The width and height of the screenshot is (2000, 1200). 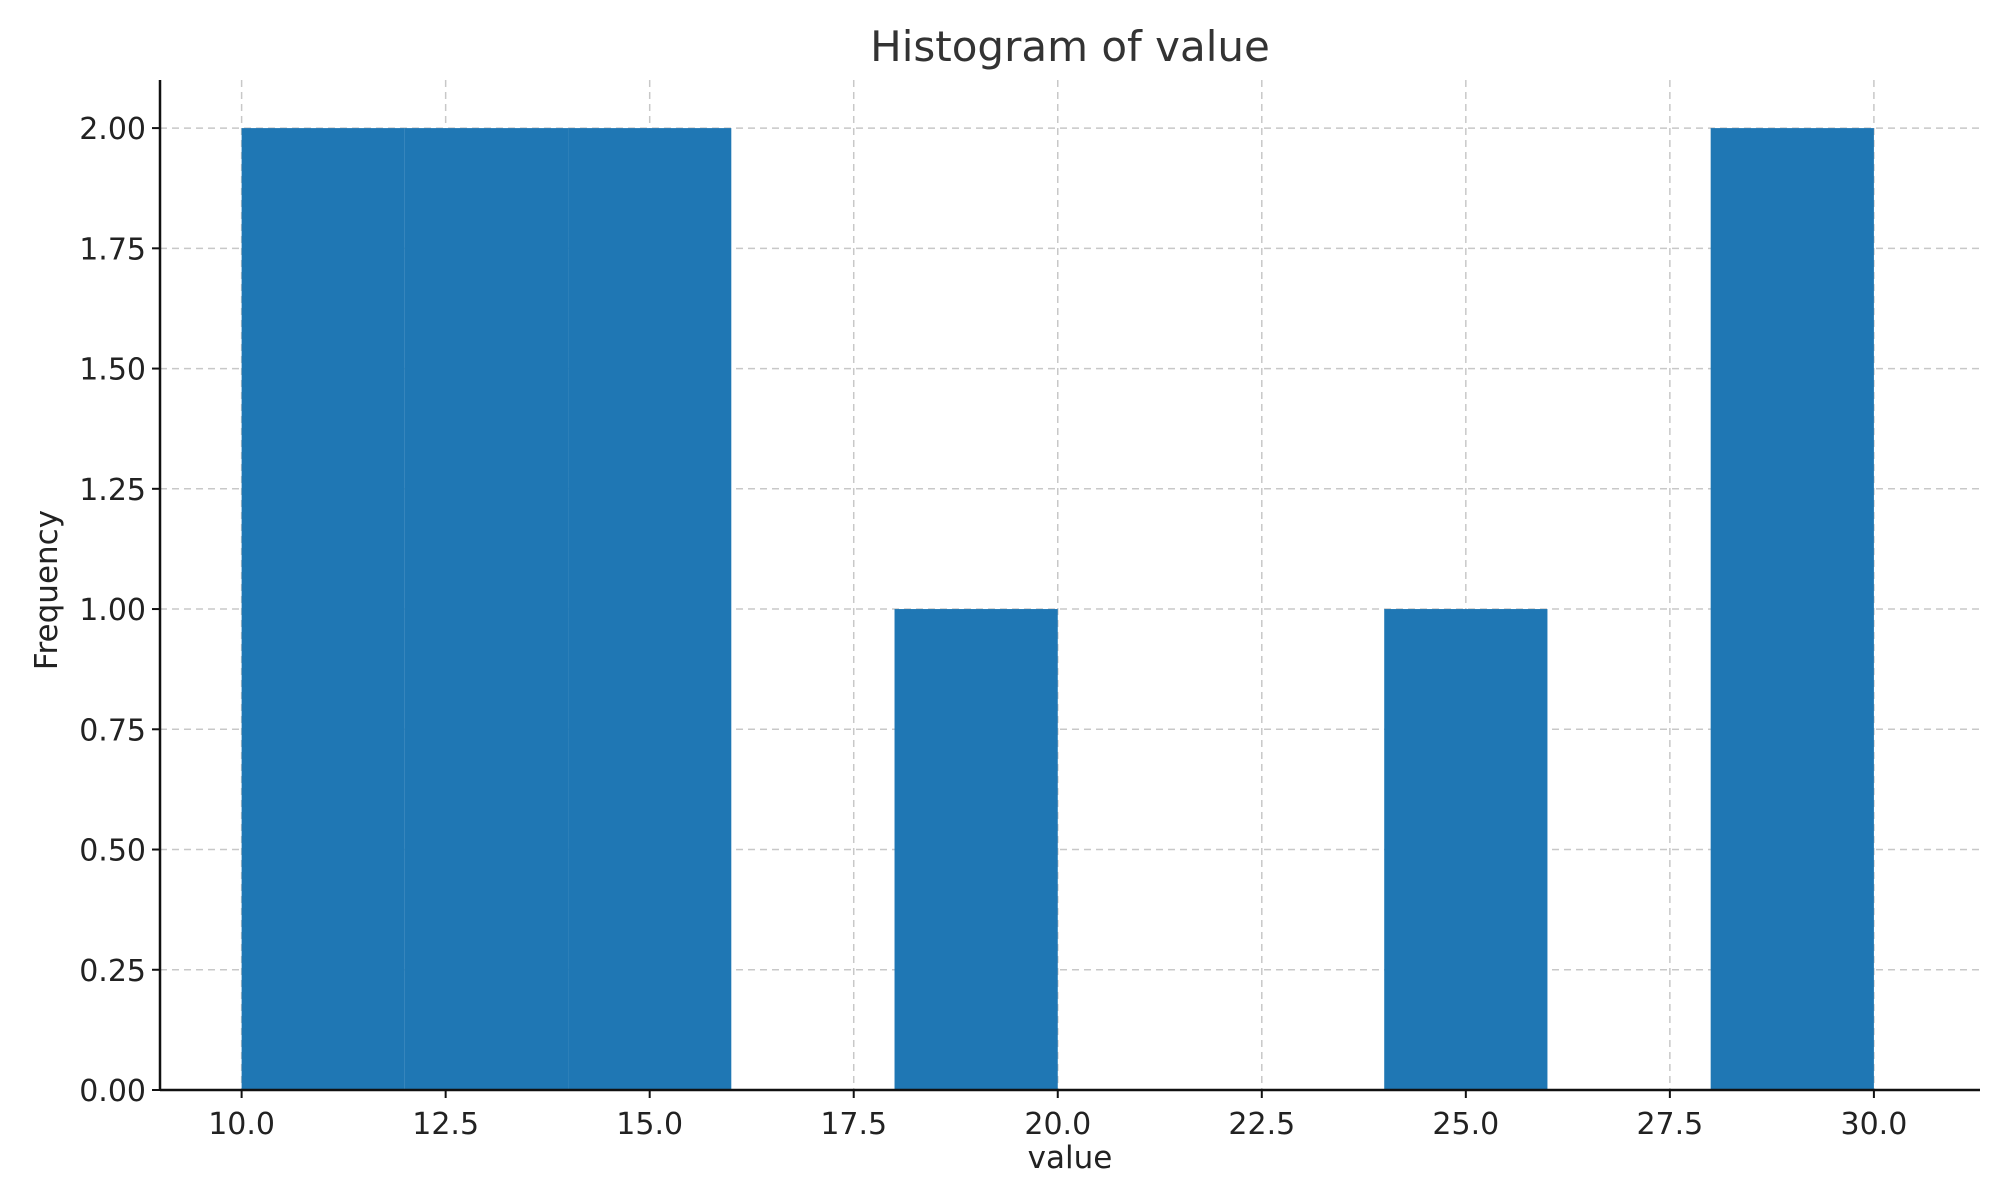 What do you see at coordinates (1261, 1124) in the screenshot?
I see `x-tick-label: 22.5` at bounding box center [1261, 1124].